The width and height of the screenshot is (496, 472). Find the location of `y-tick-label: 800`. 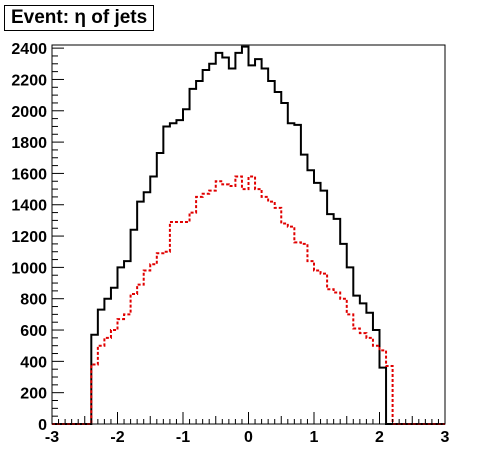

y-tick-label: 800 is located at coordinates (33, 300).